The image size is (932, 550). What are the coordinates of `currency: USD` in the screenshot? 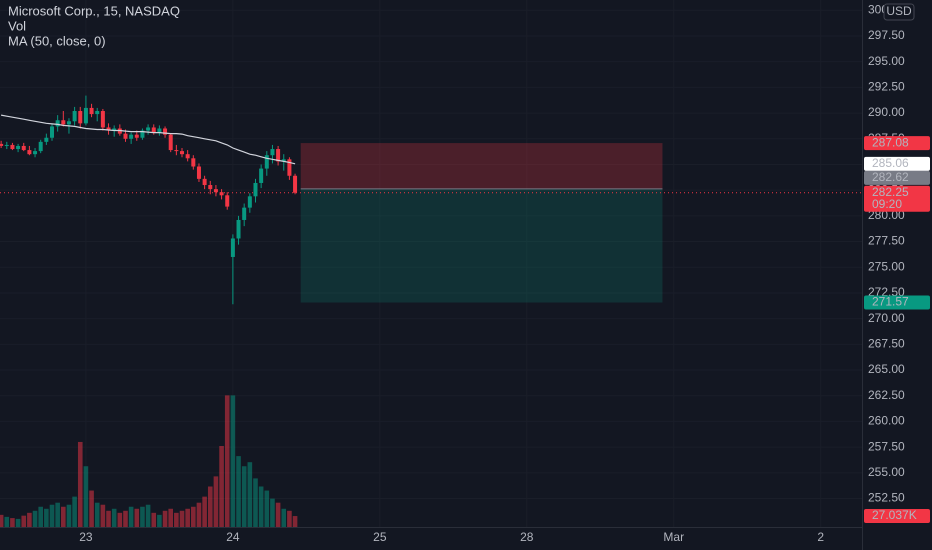 It's located at (899, 11).